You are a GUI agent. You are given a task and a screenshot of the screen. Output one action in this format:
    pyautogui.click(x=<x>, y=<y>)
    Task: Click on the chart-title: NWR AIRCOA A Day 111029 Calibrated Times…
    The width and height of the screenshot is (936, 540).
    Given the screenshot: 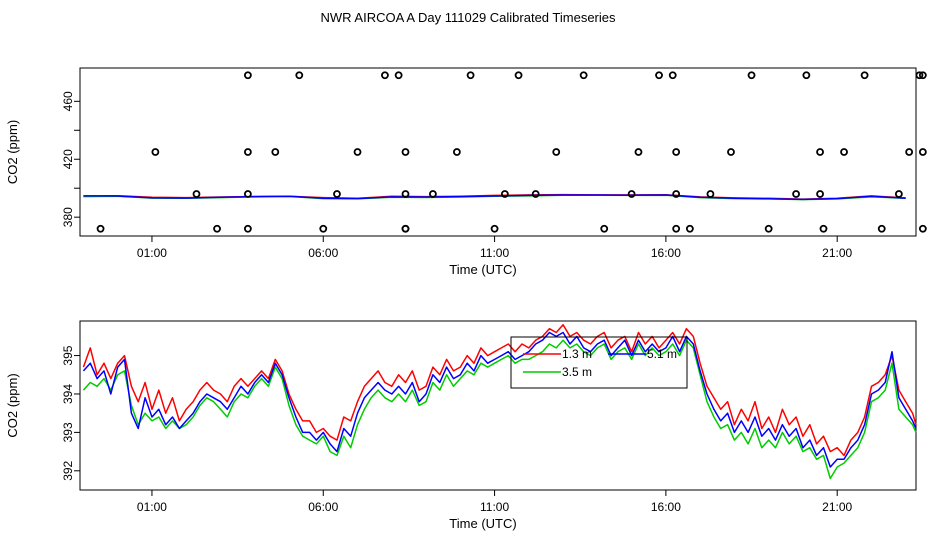 What is the action you would take?
    pyautogui.click(x=468, y=17)
    